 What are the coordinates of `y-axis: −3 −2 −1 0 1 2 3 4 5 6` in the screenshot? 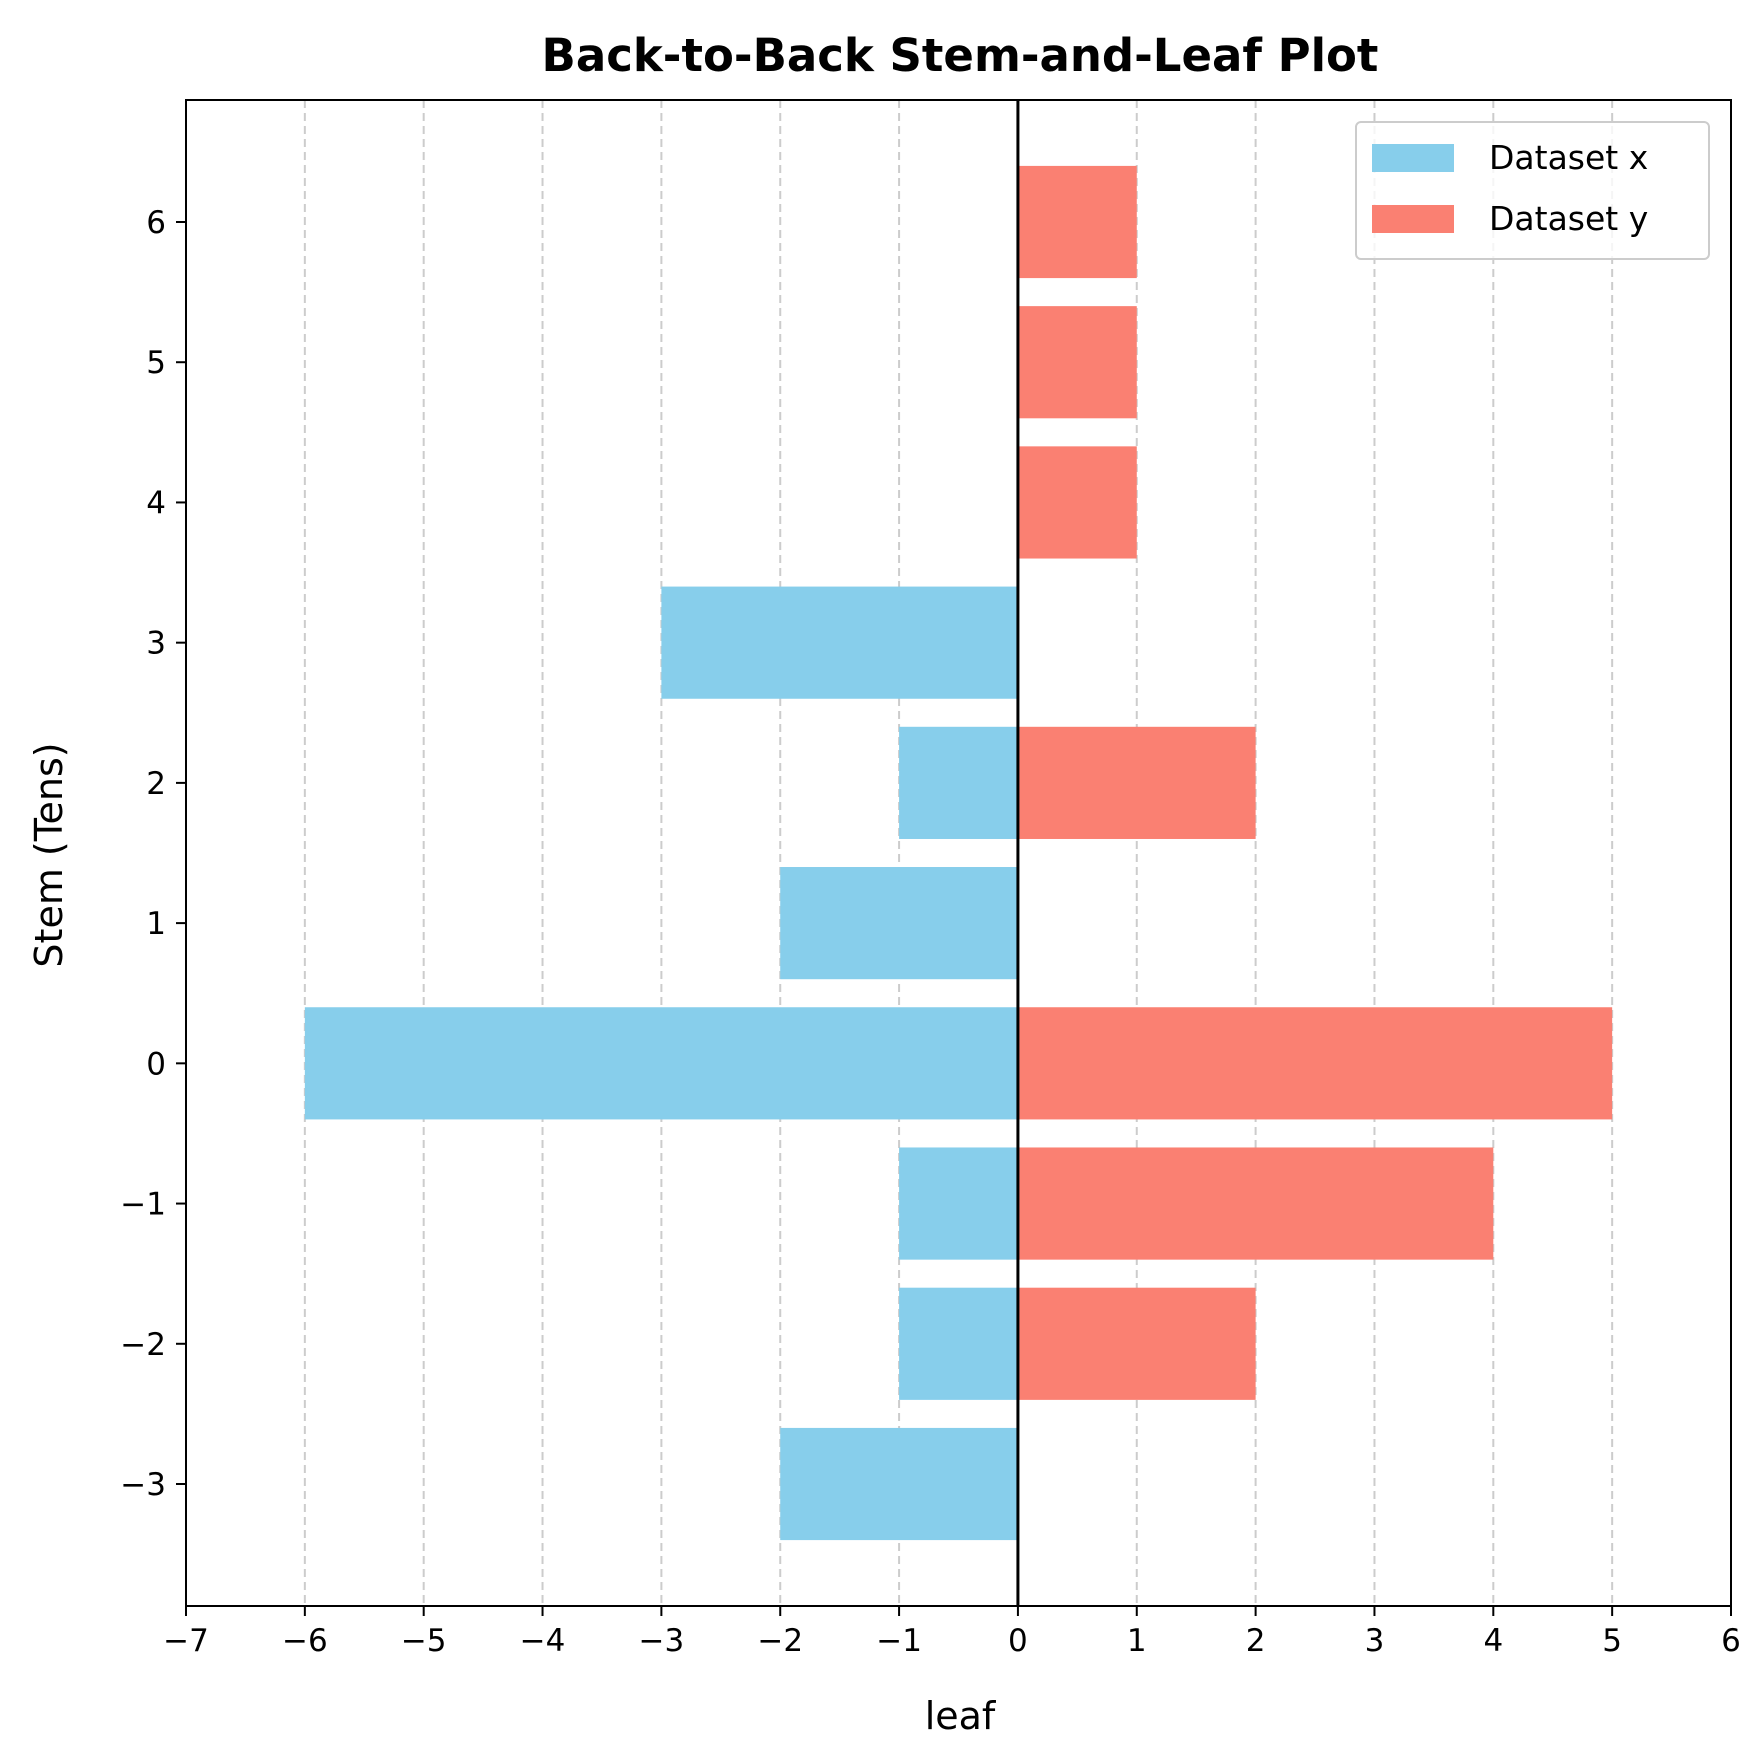 It's located at (153, 854).